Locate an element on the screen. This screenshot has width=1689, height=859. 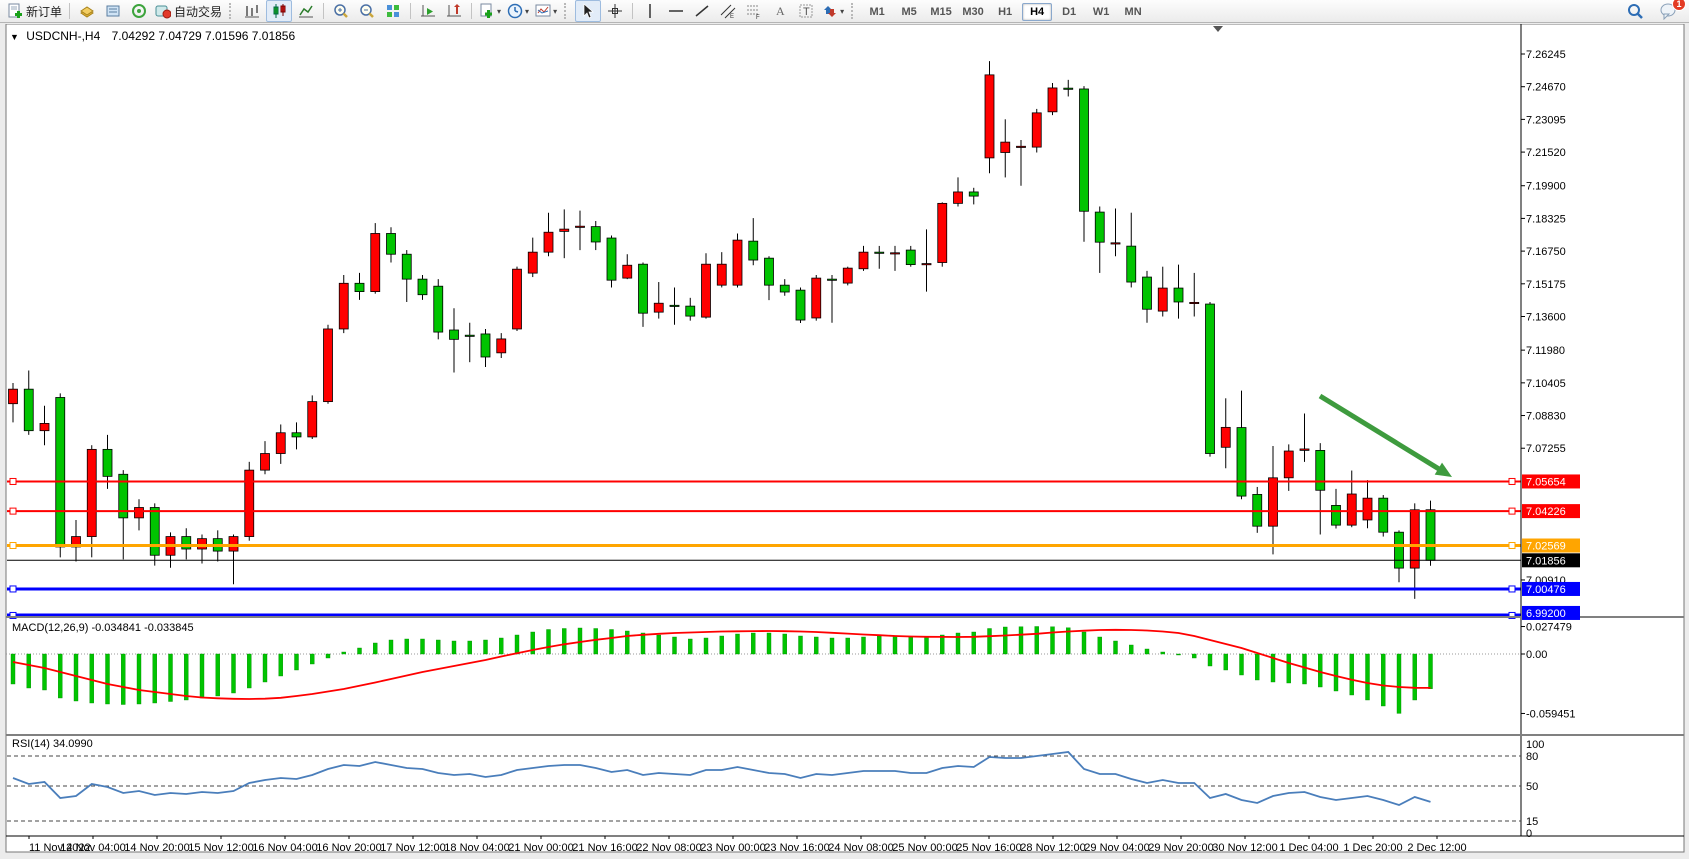
tile-windows-button is located at coordinates (393, 11).